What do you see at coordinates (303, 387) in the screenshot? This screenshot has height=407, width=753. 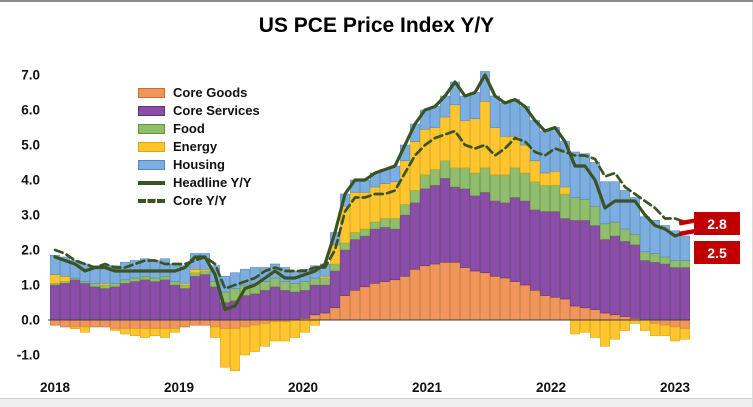 I see `x-axis-label: 2020` at bounding box center [303, 387].